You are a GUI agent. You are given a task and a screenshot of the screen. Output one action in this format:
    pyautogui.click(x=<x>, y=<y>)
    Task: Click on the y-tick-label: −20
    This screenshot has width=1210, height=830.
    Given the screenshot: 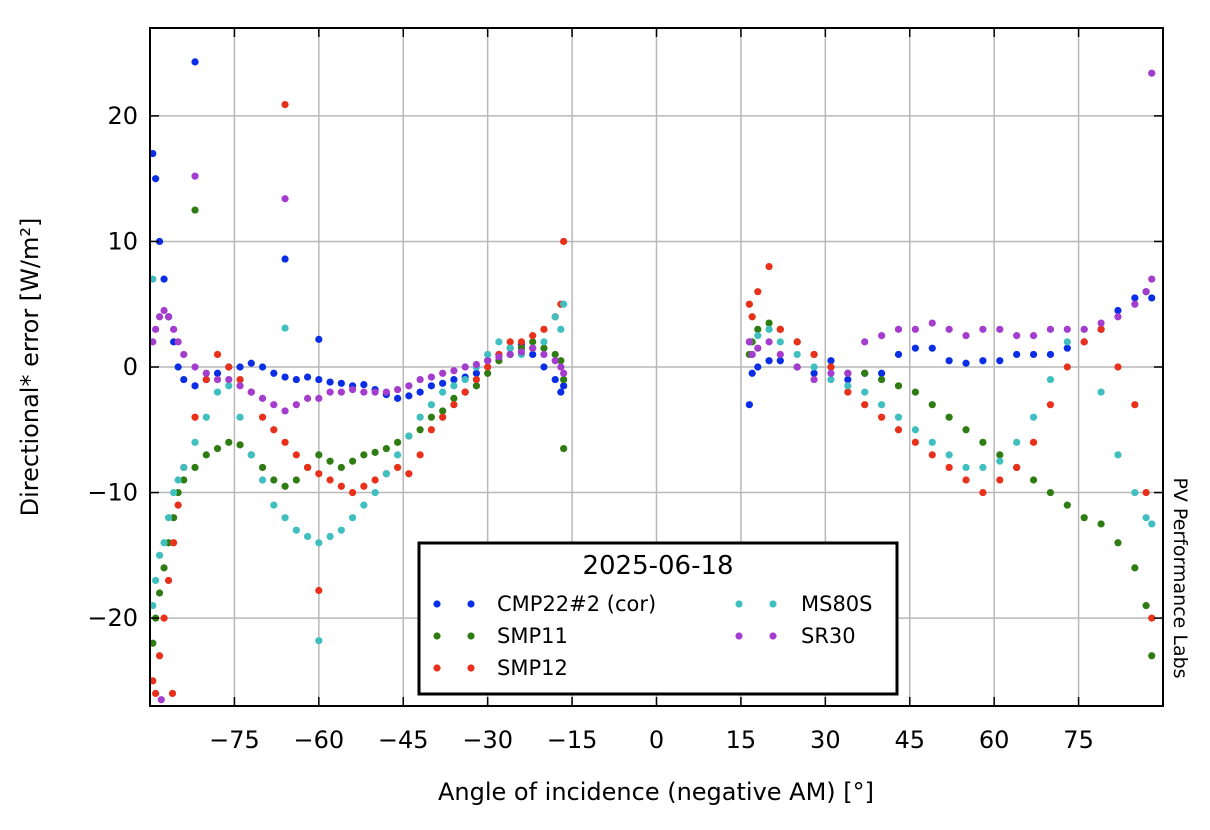 What is the action you would take?
    pyautogui.click(x=112, y=618)
    